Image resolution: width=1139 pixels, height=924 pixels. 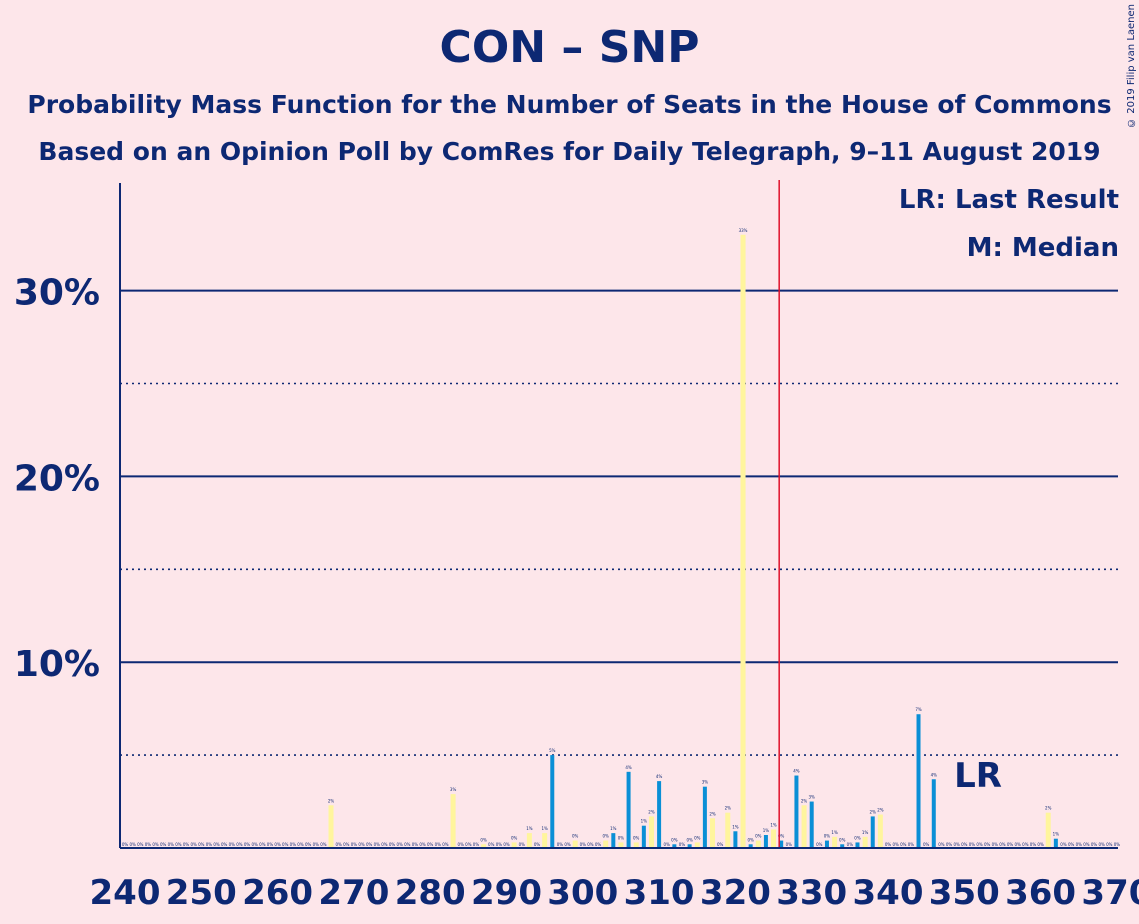 What do you see at coordinates (812, 797) in the screenshot?
I see `bar-label-330: 3%` at bounding box center [812, 797].